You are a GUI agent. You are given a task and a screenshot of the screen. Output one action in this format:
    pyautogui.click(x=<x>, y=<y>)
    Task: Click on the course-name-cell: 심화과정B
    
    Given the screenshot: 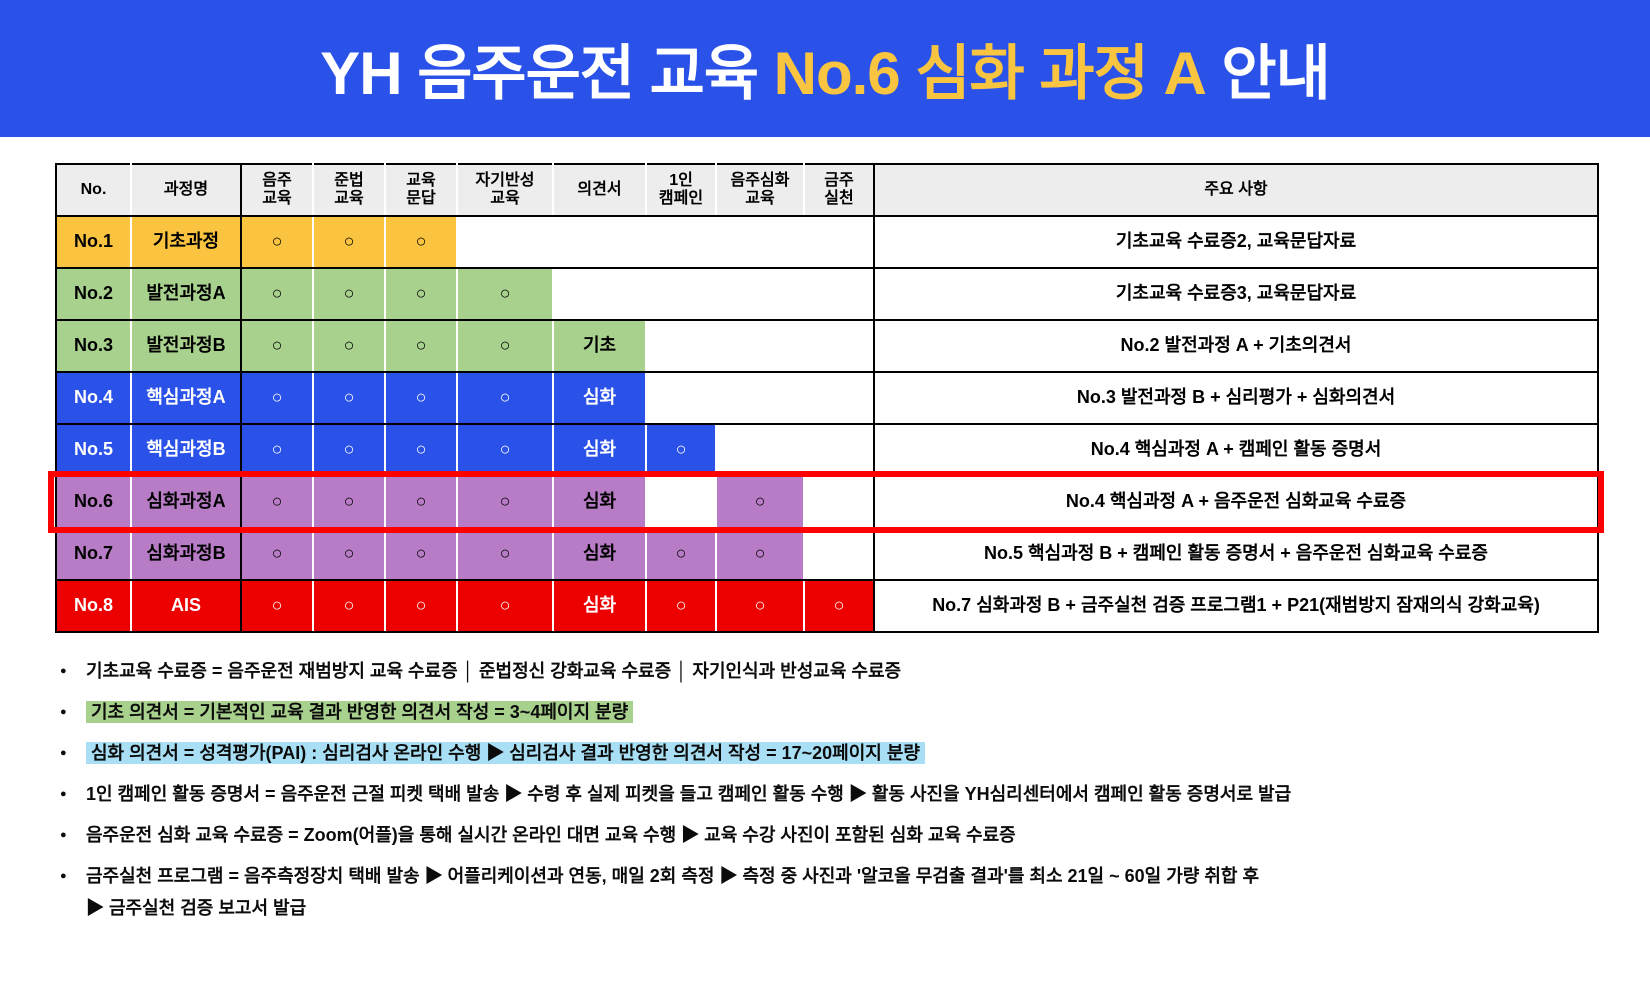 What is the action you would take?
    pyautogui.click(x=186, y=554)
    